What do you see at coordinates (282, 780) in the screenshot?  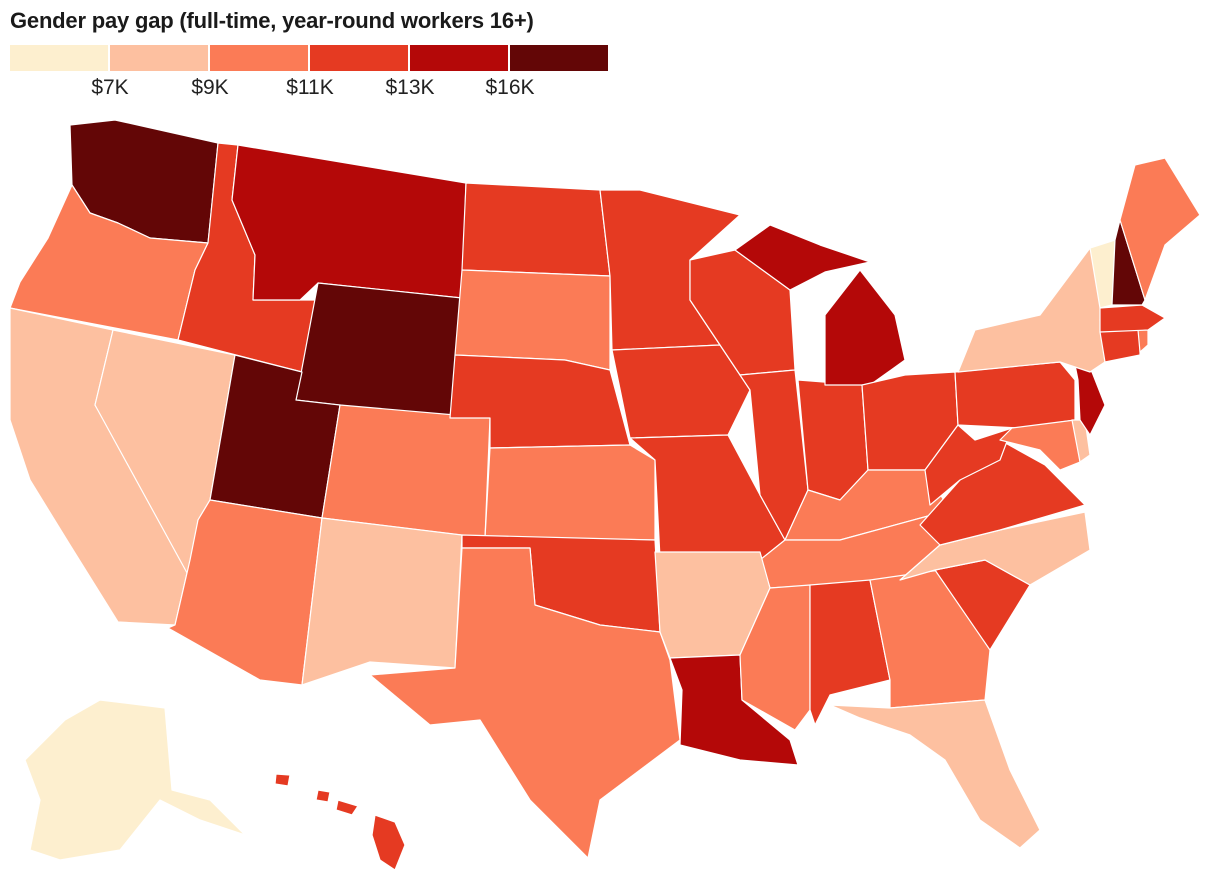 I see `state-hi-kauai` at bounding box center [282, 780].